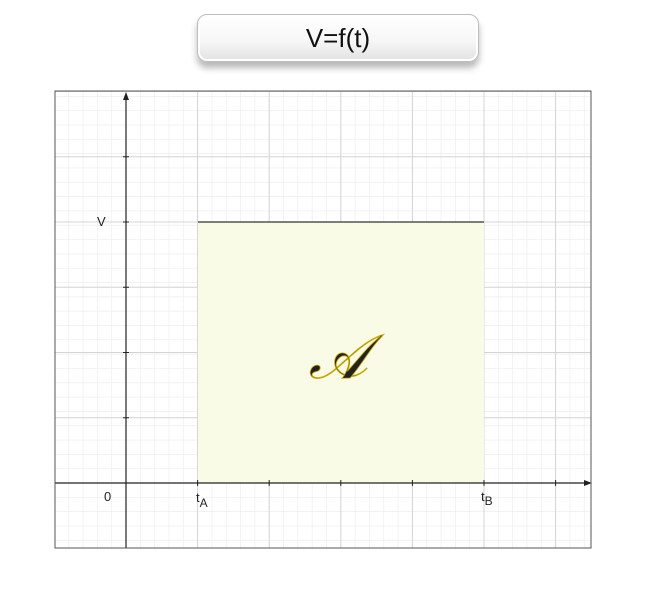 This screenshot has width=649, height=600. What do you see at coordinates (588, 483) in the screenshot?
I see `t-axis-arrow` at bounding box center [588, 483].